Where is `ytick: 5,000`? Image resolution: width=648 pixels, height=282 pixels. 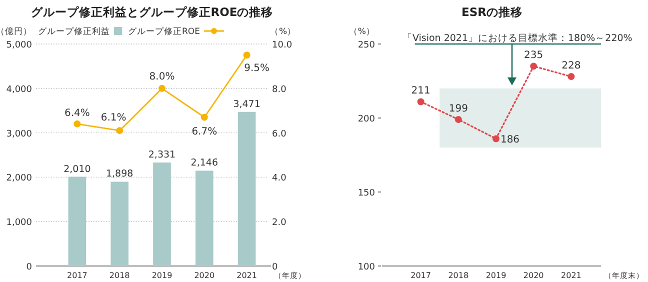
ytick: 5,000 is located at coordinates (19, 45).